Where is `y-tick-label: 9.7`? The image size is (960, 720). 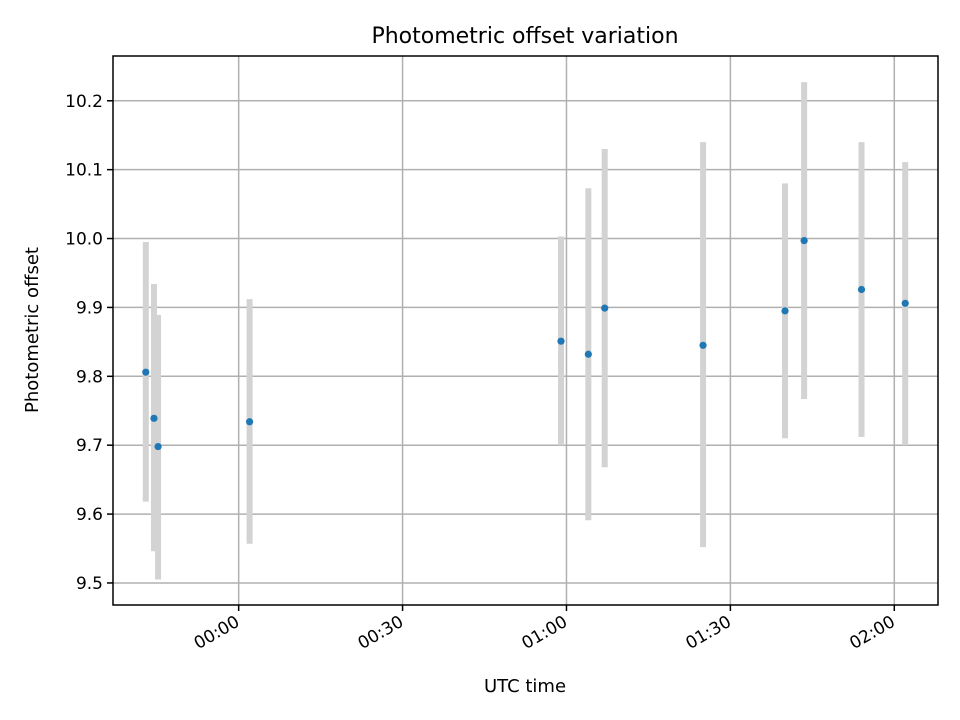 y-tick-label: 9.7 is located at coordinates (89, 446).